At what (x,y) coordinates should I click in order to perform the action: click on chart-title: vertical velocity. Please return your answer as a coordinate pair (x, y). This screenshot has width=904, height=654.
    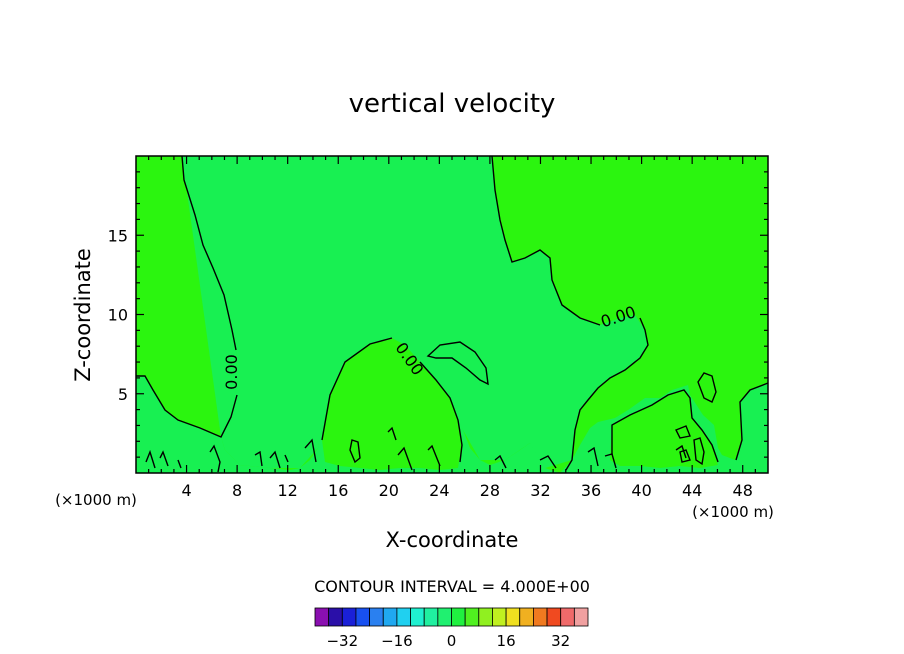
    Looking at the image, I should click on (452, 104).